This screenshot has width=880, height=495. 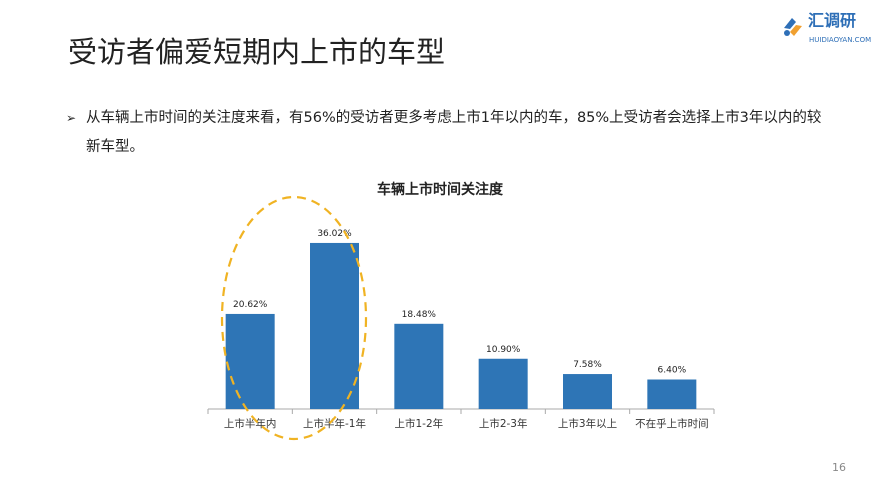 What do you see at coordinates (257, 52) in the screenshot?
I see `page-title: 受访者偏爱短期内上市的车型` at bounding box center [257, 52].